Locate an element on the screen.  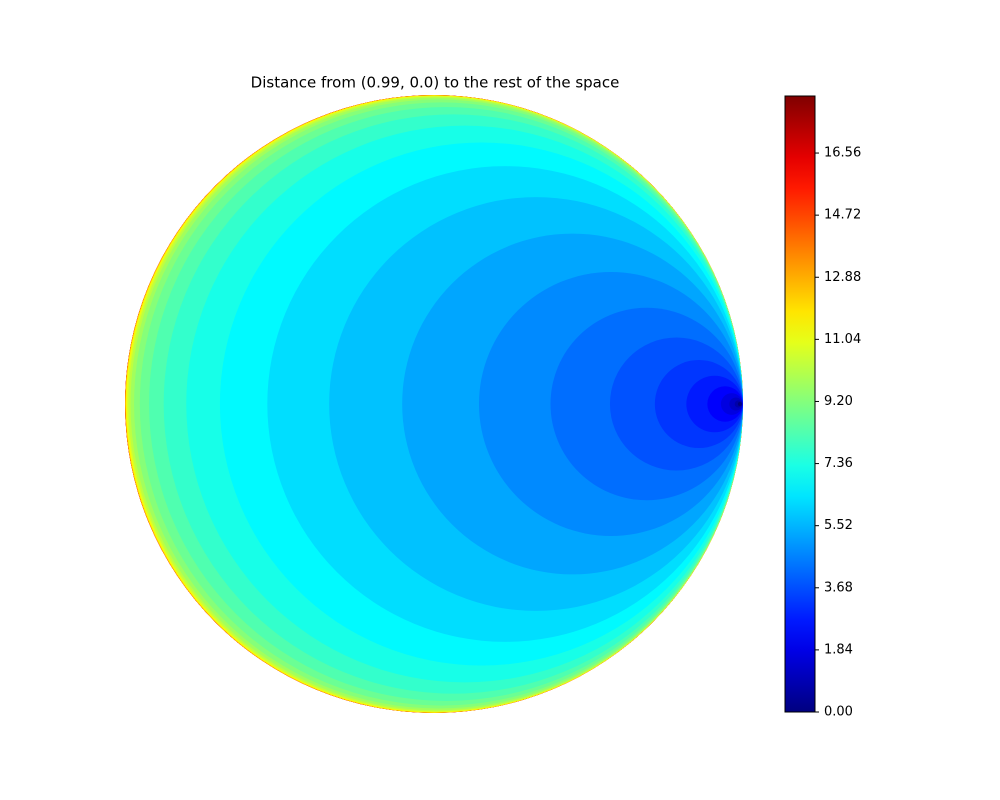
colorbar-tick-label: 11.04 is located at coordinates (842, 339).